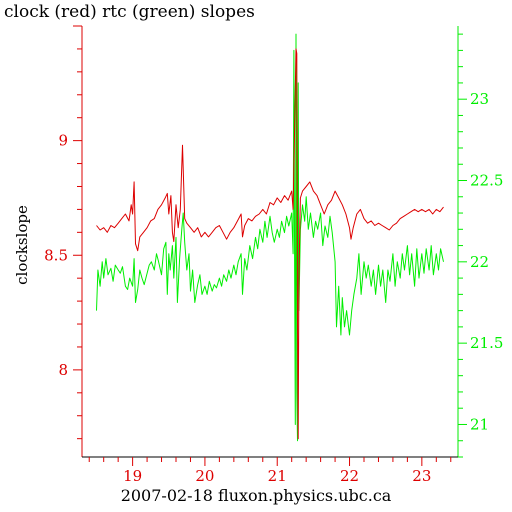 This screenshot has height=512, width=512. I want to click on y-tick-label: 8.5, so click(56, 255).